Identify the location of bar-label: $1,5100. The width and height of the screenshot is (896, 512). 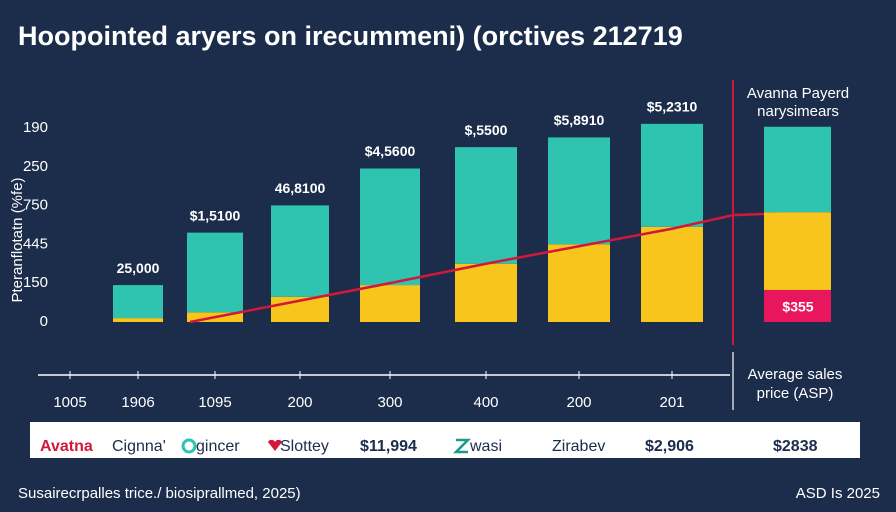
(215, 215).